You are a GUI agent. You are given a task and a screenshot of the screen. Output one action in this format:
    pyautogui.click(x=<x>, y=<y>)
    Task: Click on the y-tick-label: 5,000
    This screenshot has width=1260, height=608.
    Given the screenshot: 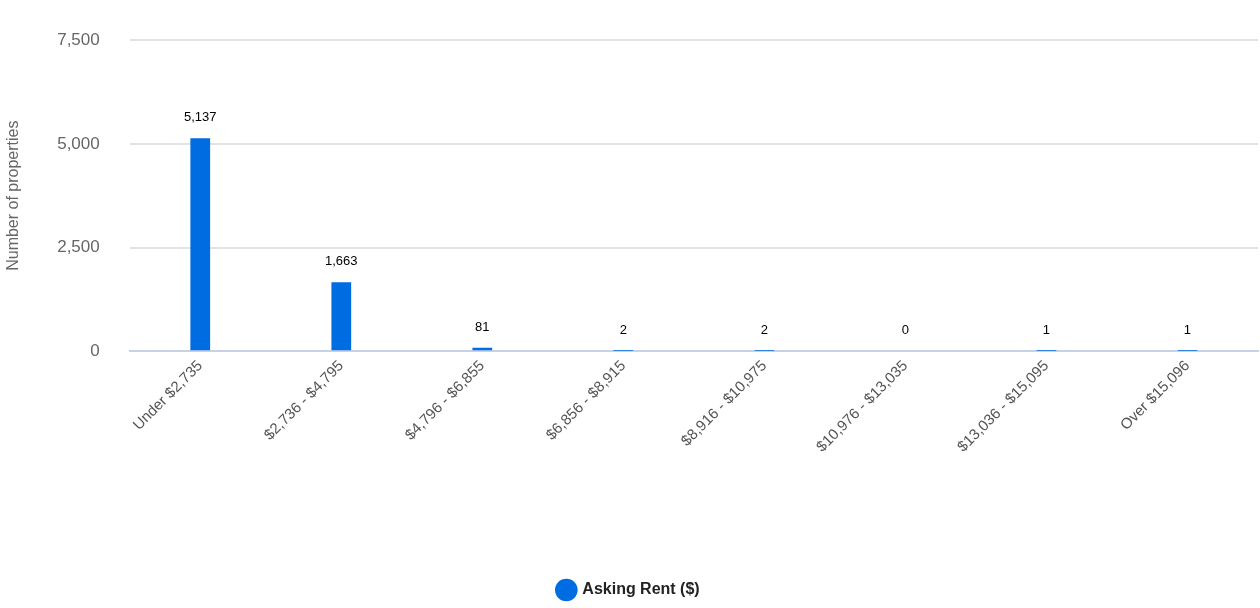 What is the action you would take?
    pyautogui.click(x=78, y=143)
    